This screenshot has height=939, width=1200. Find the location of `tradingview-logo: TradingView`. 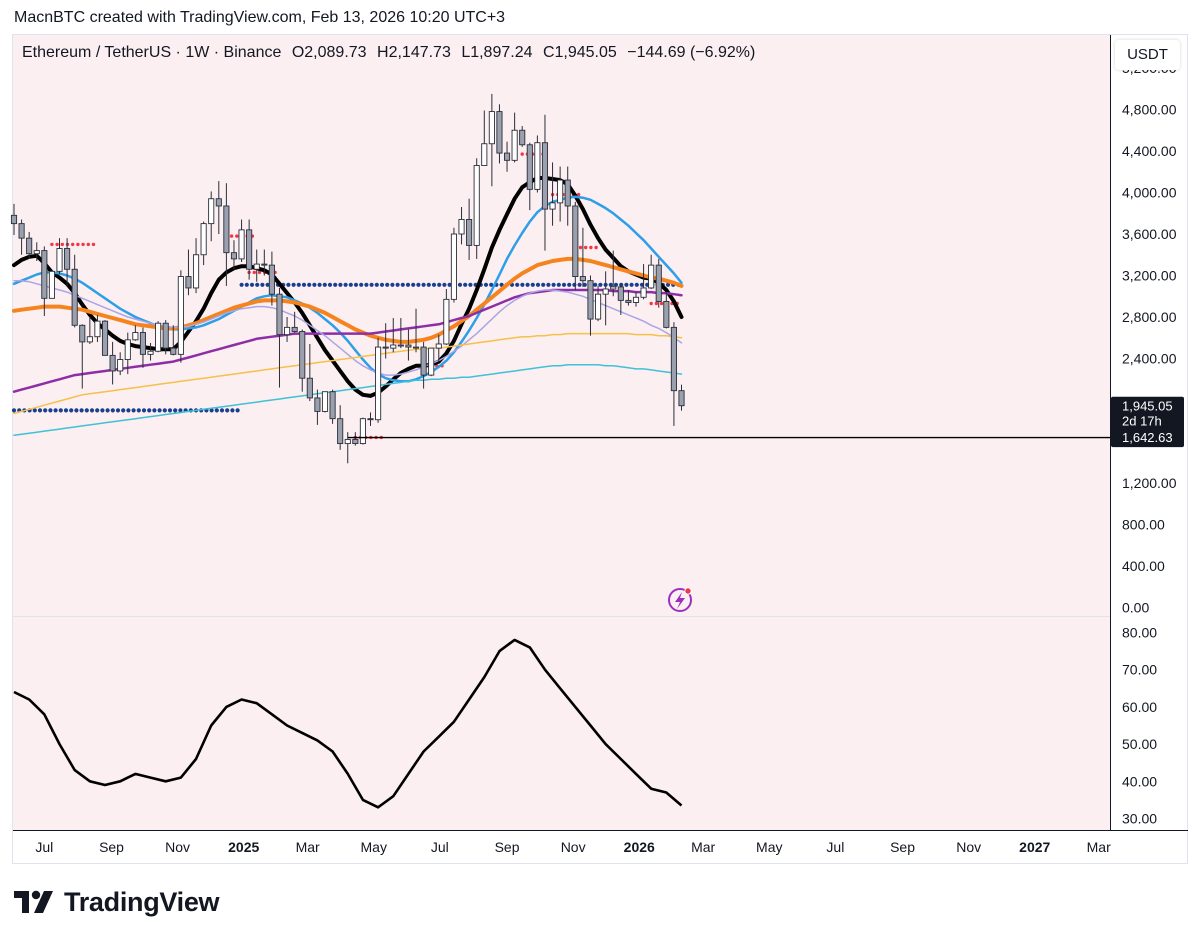

tradingview-logo: TradingView is located at coordinates (117, 902).